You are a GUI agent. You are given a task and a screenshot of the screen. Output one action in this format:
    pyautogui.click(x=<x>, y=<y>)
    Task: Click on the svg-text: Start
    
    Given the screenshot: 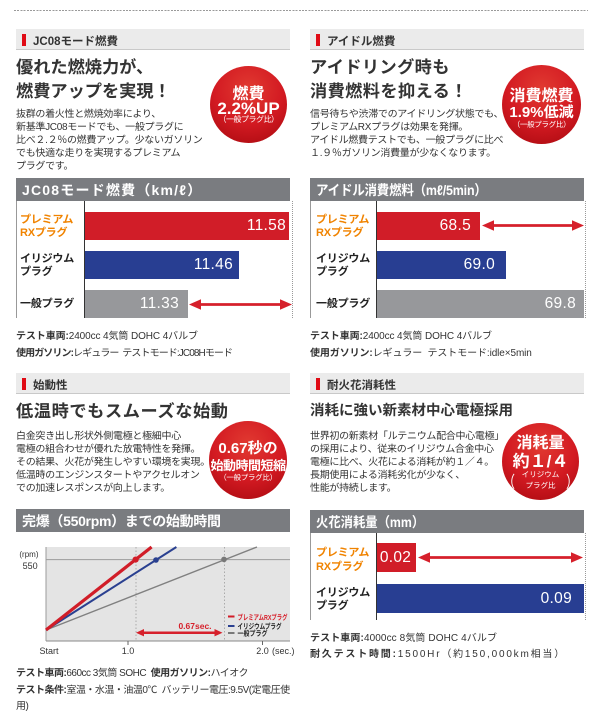 What is the action you would take?
    pyautogui.click(x=49, y=651)
    